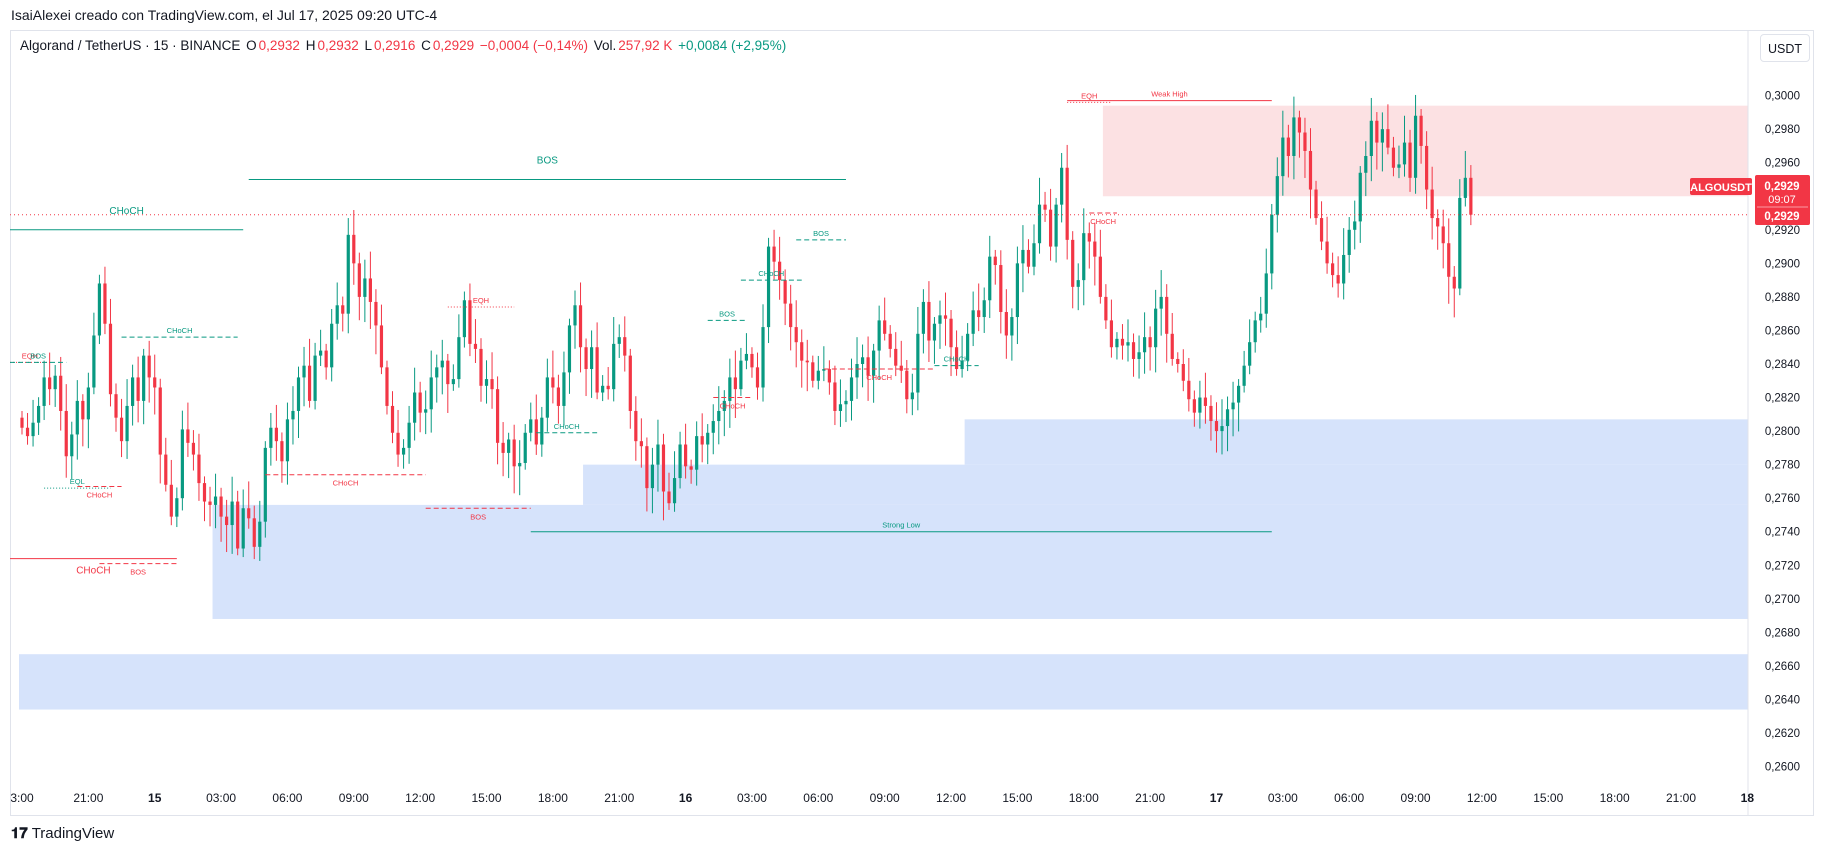 The height and width of the screenshot is (853, 1826). What do you see at coordinates (1782, 768) in the screenshot?
I see `price-tick-label: 0,2600` at bounding box center [1782, 768].